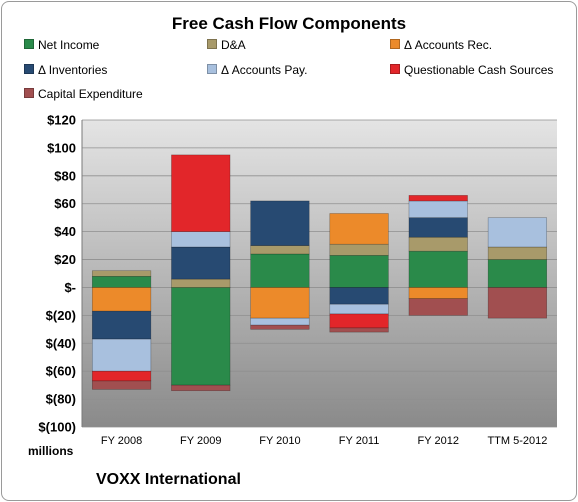 The height and width of the screenshot is (502, 578). Describe the element at coordinates (61, 120) in the screenshot. I see `y-tick-label: $120` at that location.